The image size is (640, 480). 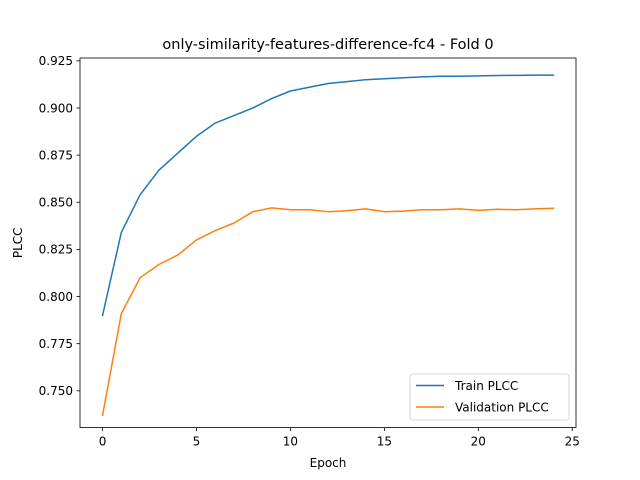 What do you see at coordinates (56, 108) in the screenshot?
I see `y-tick-label: 0.900` at bounding box center [56, 108].